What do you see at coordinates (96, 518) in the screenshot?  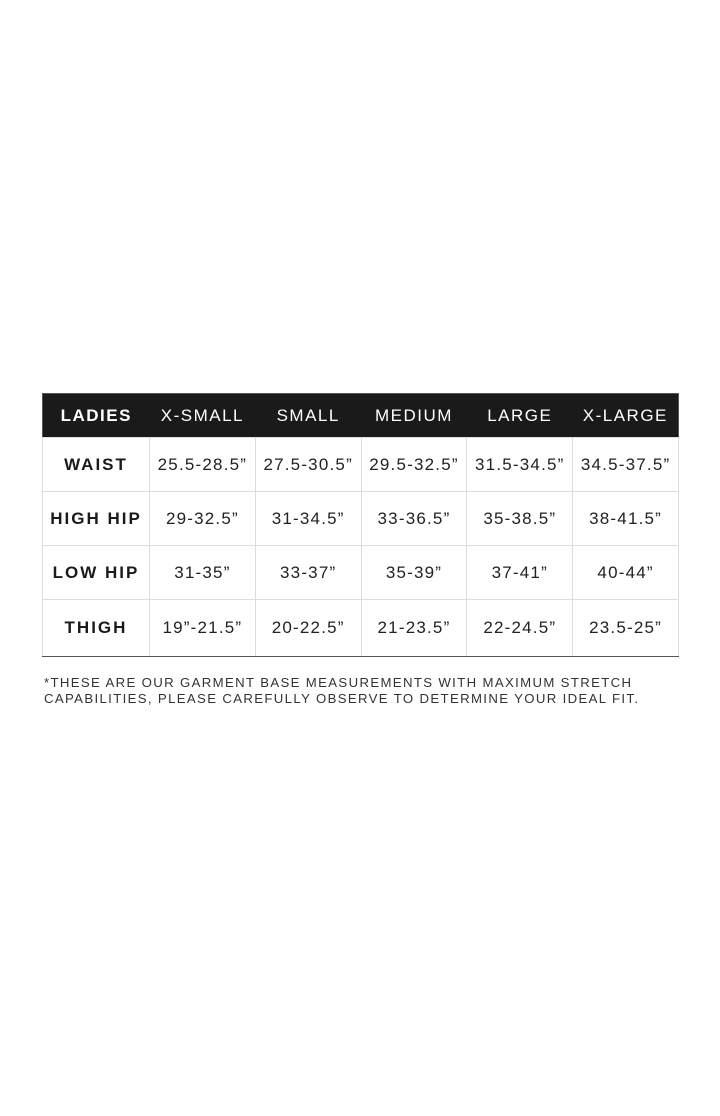 I see `row-label: HIGH HIP` at bounding box center [96, 518].